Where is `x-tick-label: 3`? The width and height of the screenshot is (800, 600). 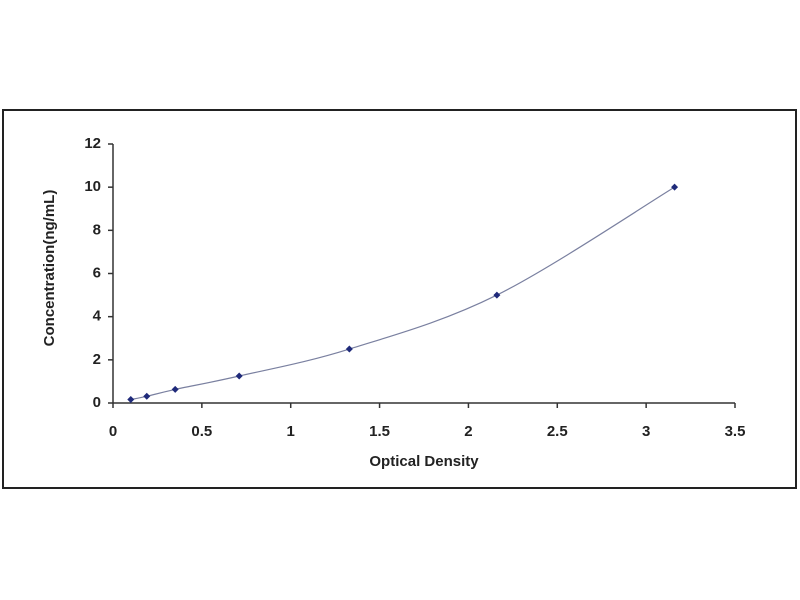
x-tick-label: 3 is located at coordinates (646, 431).